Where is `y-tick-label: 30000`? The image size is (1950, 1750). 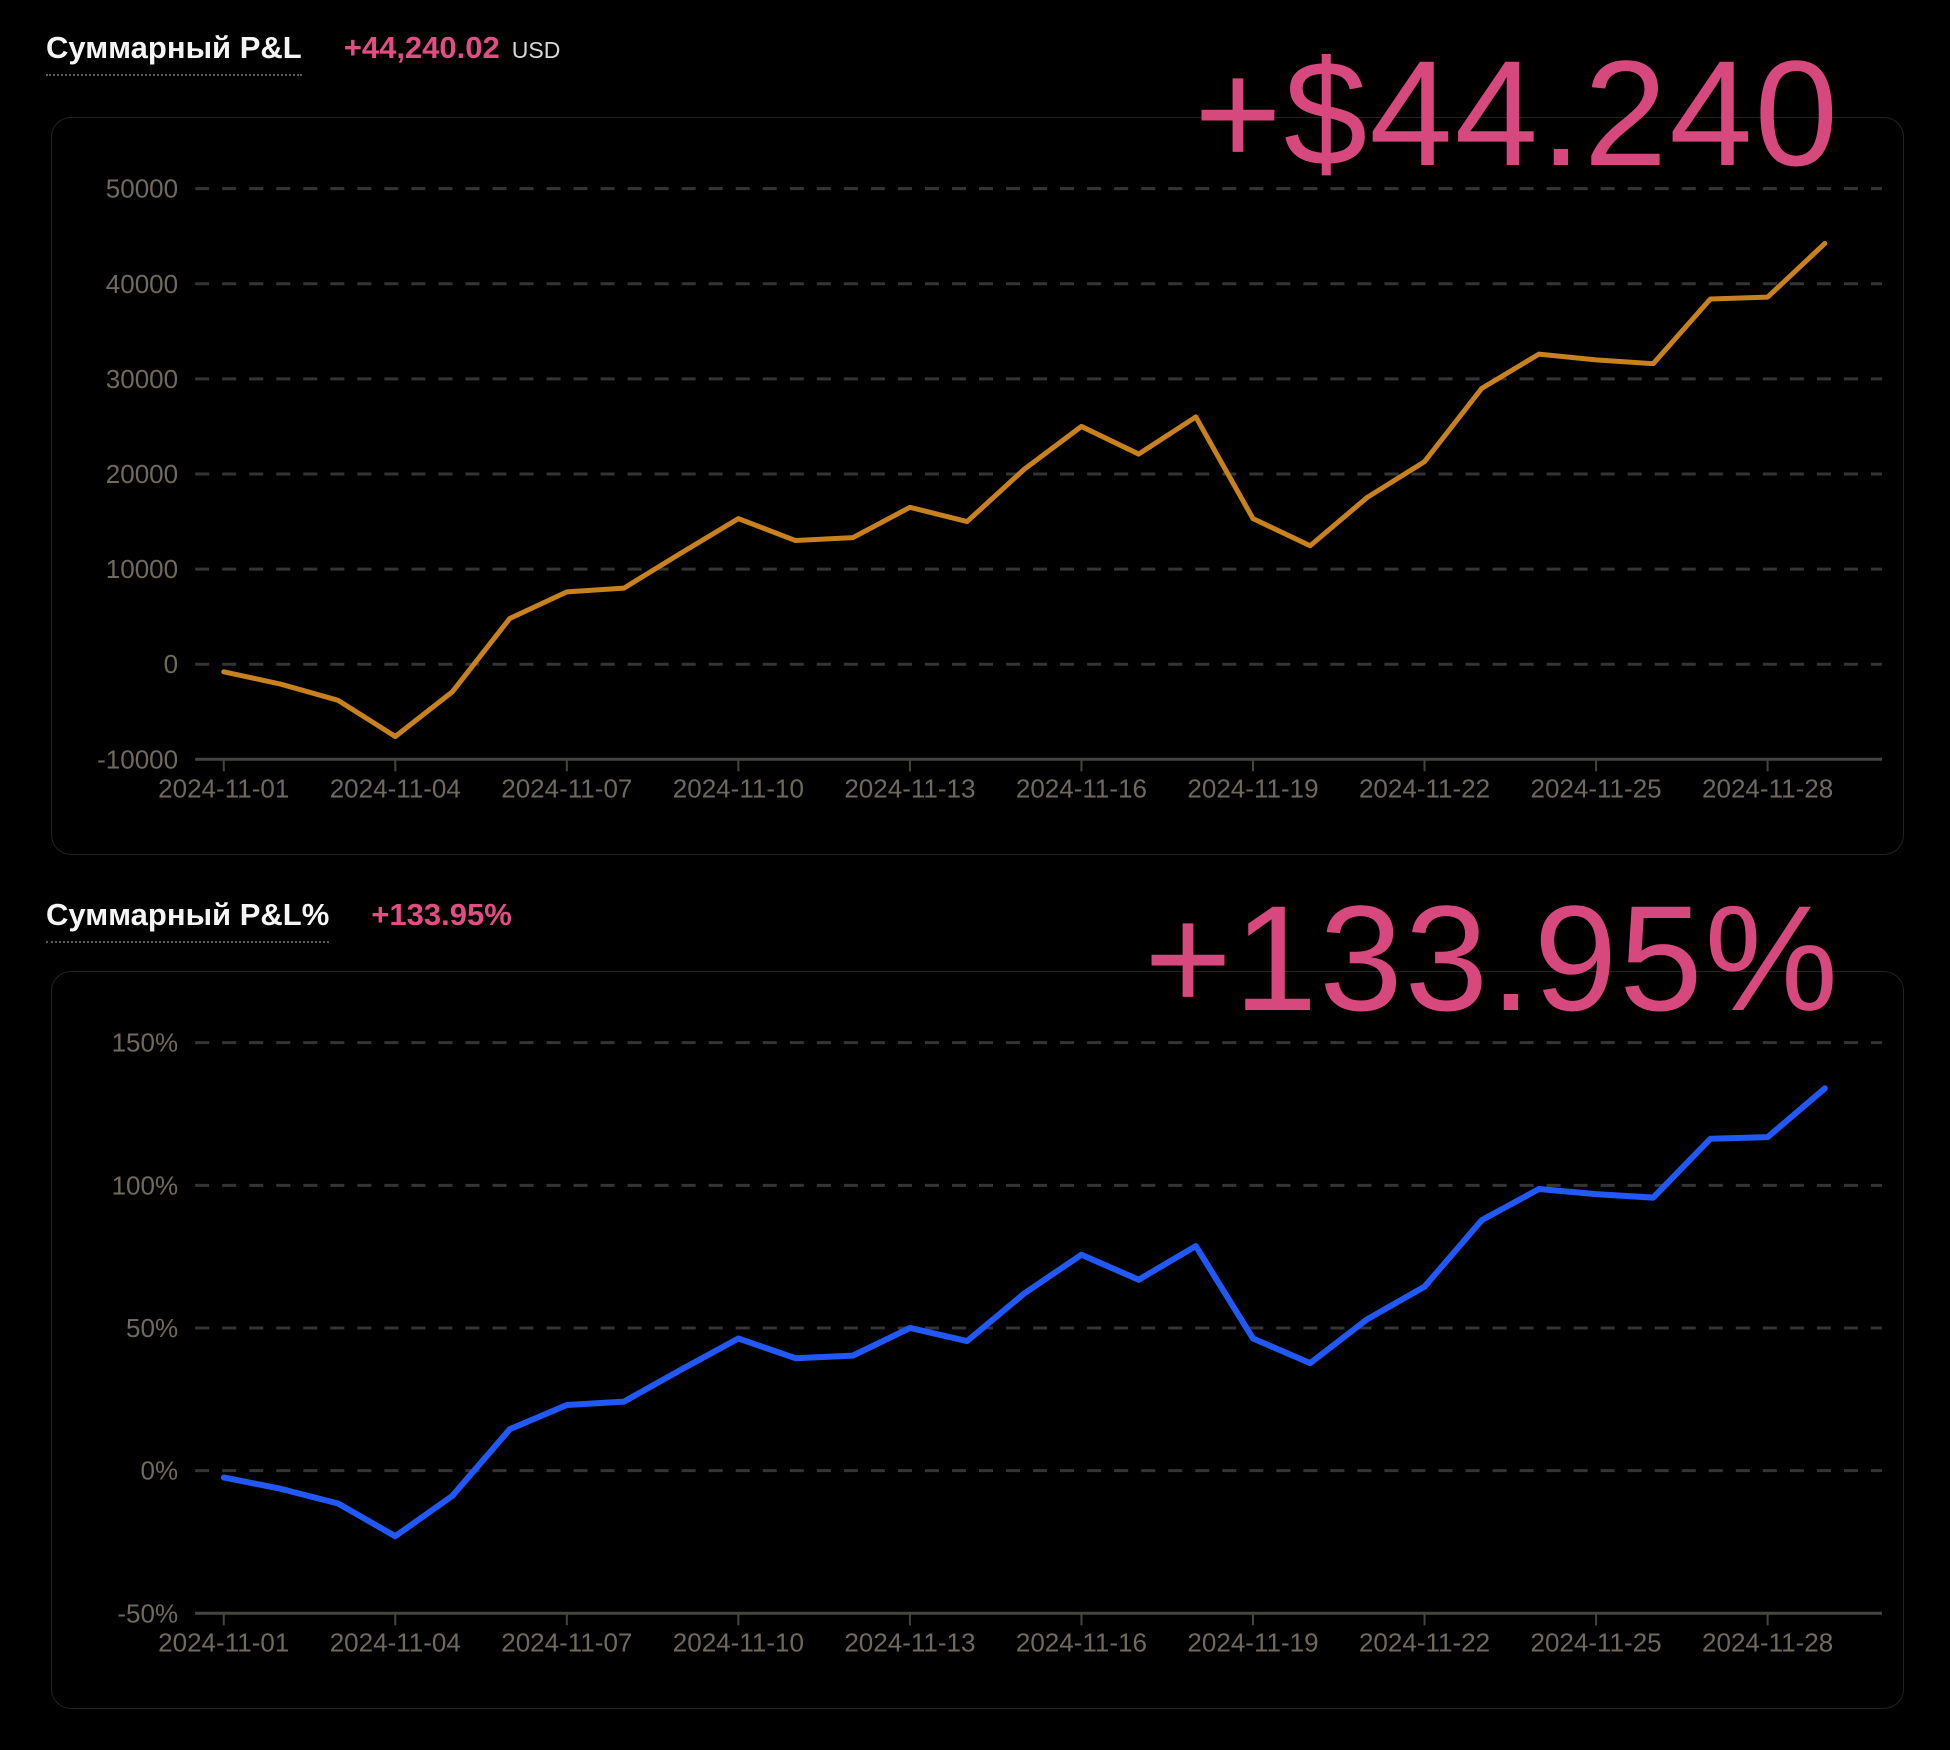
y-tick-label: 30000 is located at coordinates (142, 379).